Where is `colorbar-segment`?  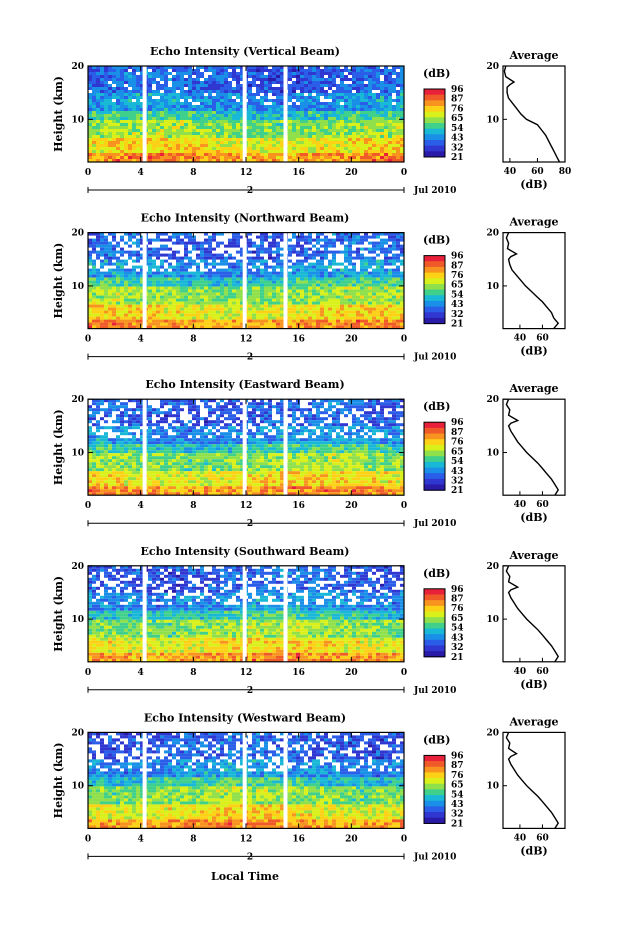 colorbar-segment is located at coordinates (434, 92).